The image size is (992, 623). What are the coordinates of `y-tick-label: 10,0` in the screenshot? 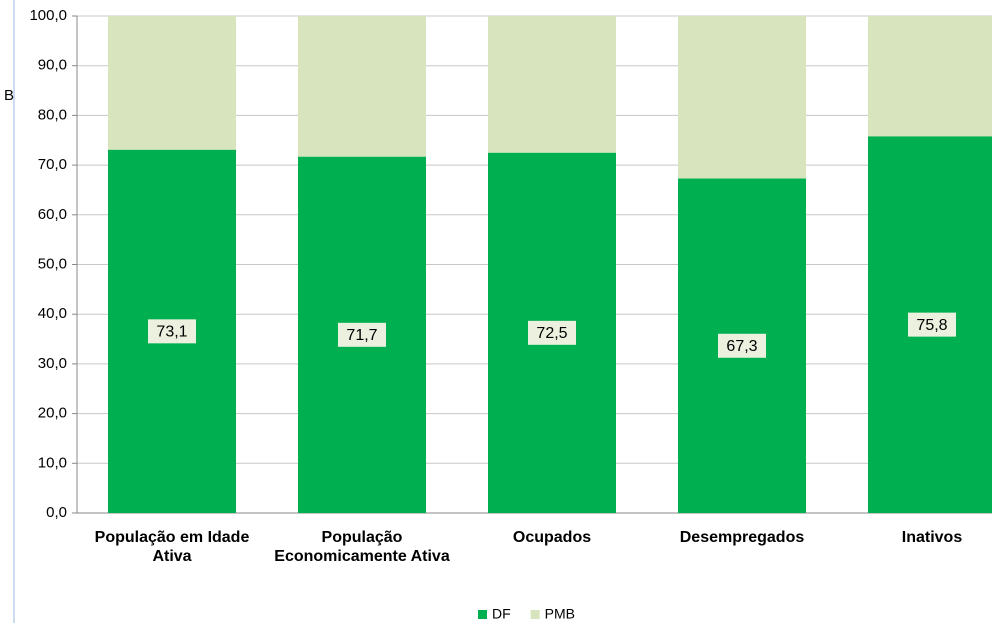 It's located at (52, 462).